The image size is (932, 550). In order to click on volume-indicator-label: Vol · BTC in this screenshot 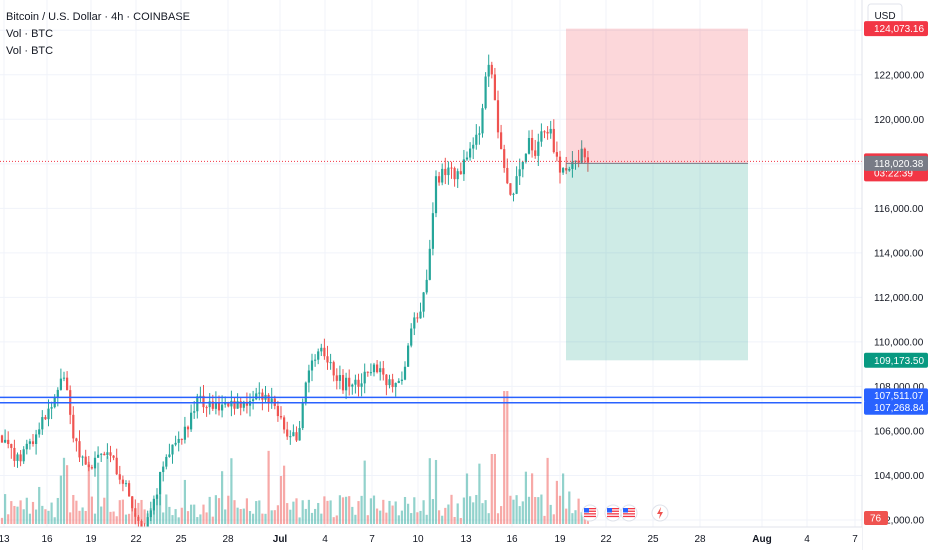, I will do `click(30, 34)`.